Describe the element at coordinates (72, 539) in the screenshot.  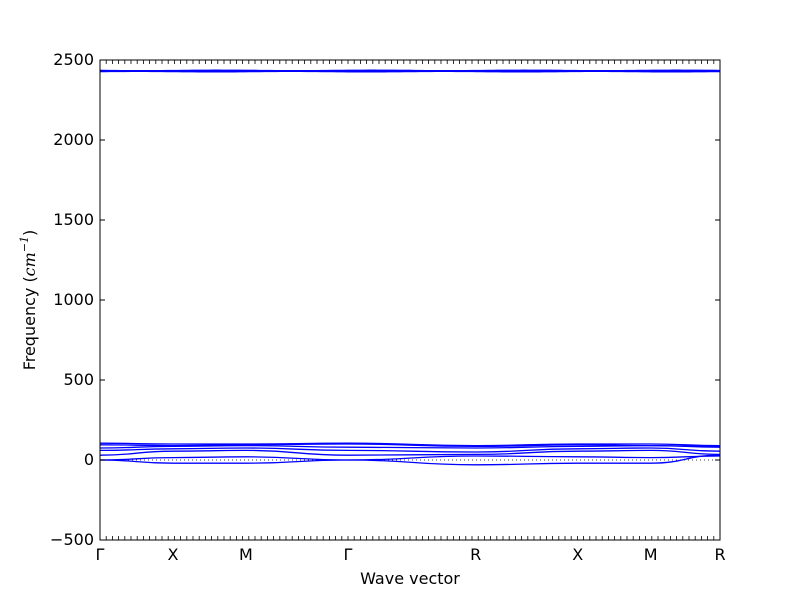
I see `y-tick-label: −500` at that location.